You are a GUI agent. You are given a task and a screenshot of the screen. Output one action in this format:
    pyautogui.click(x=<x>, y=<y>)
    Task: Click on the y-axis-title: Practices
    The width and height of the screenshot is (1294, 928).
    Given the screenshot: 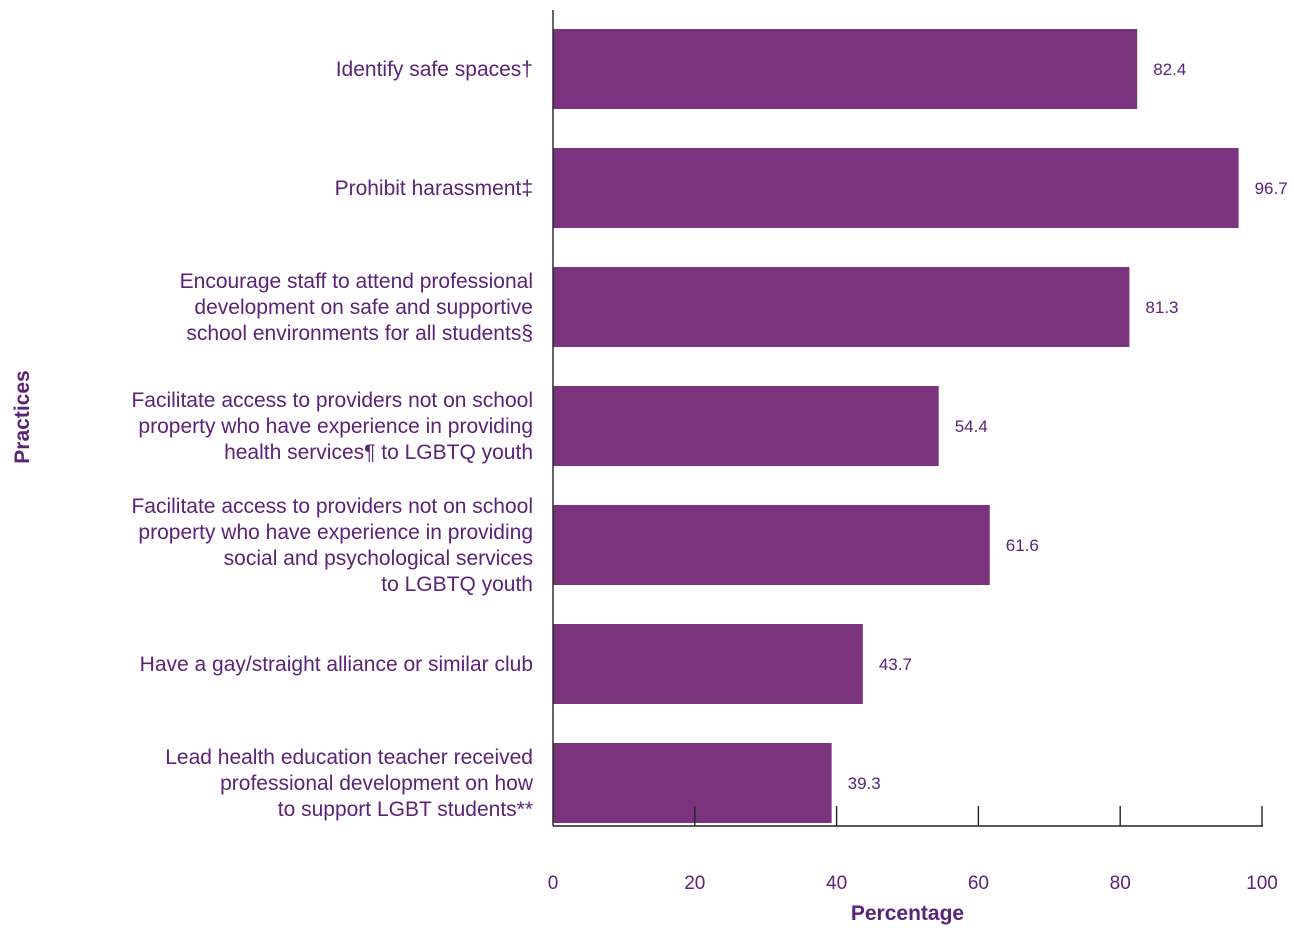 What is the action you would take?
    pyautogui.click(x=22, y=416)
    